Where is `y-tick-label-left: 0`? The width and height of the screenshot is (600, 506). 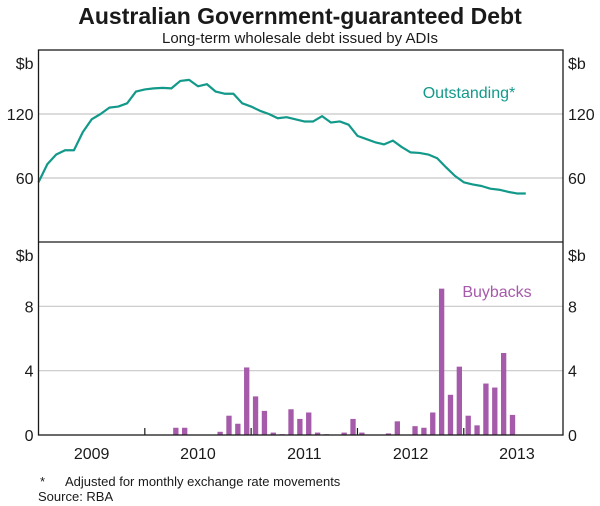
y-tick-label-left: 0 is located at coordinates (29, 436).